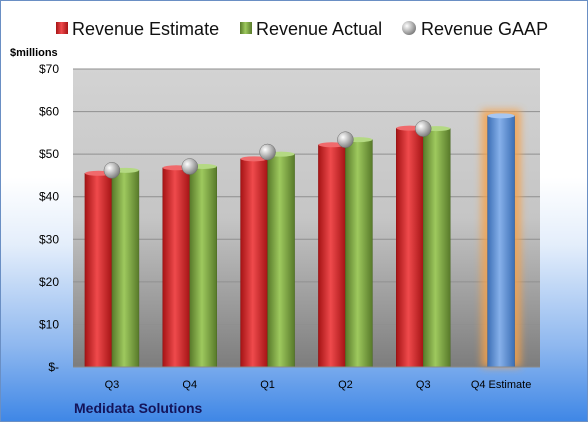 The image size is (588, 423). I want to click on y-tick-label: $50, so click(49, 154).